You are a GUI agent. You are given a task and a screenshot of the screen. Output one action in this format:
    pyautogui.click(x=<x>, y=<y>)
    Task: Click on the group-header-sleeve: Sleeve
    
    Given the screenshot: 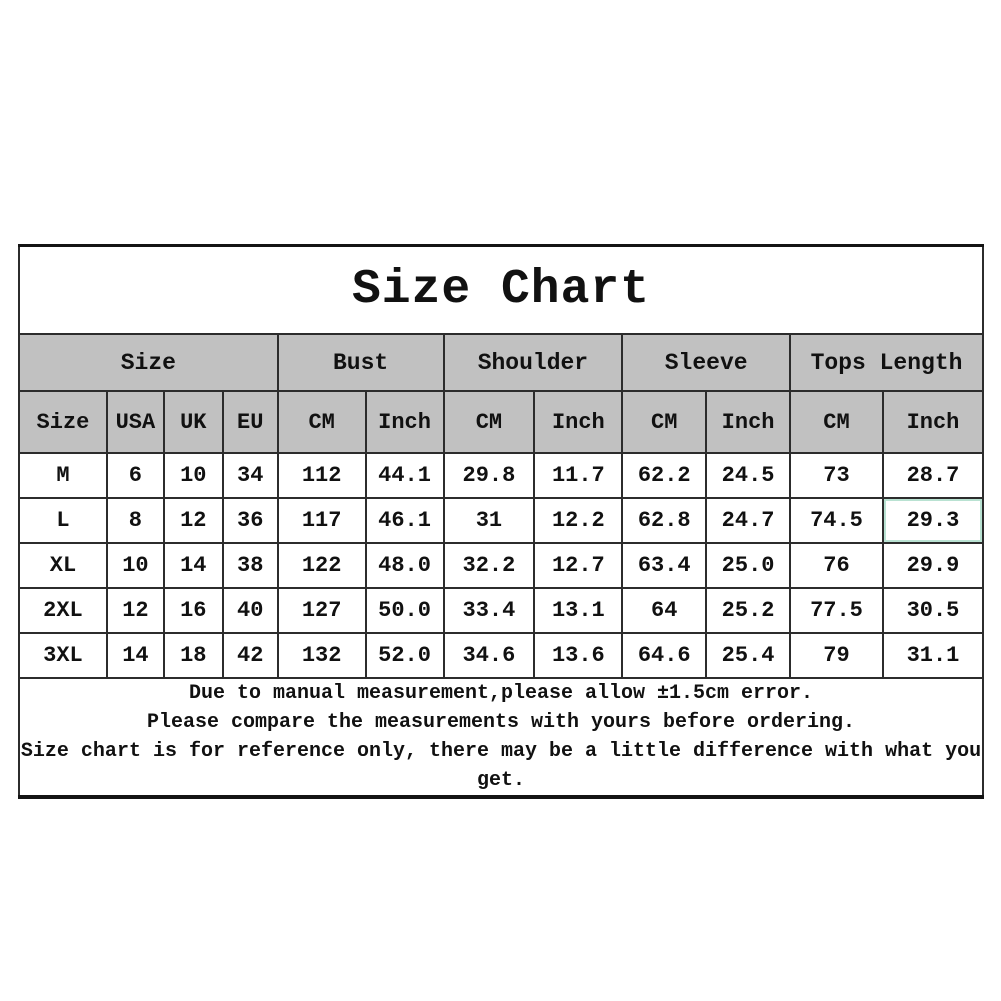 What is the action you would take?
    pyautogui.click(x=706, y=362)
    